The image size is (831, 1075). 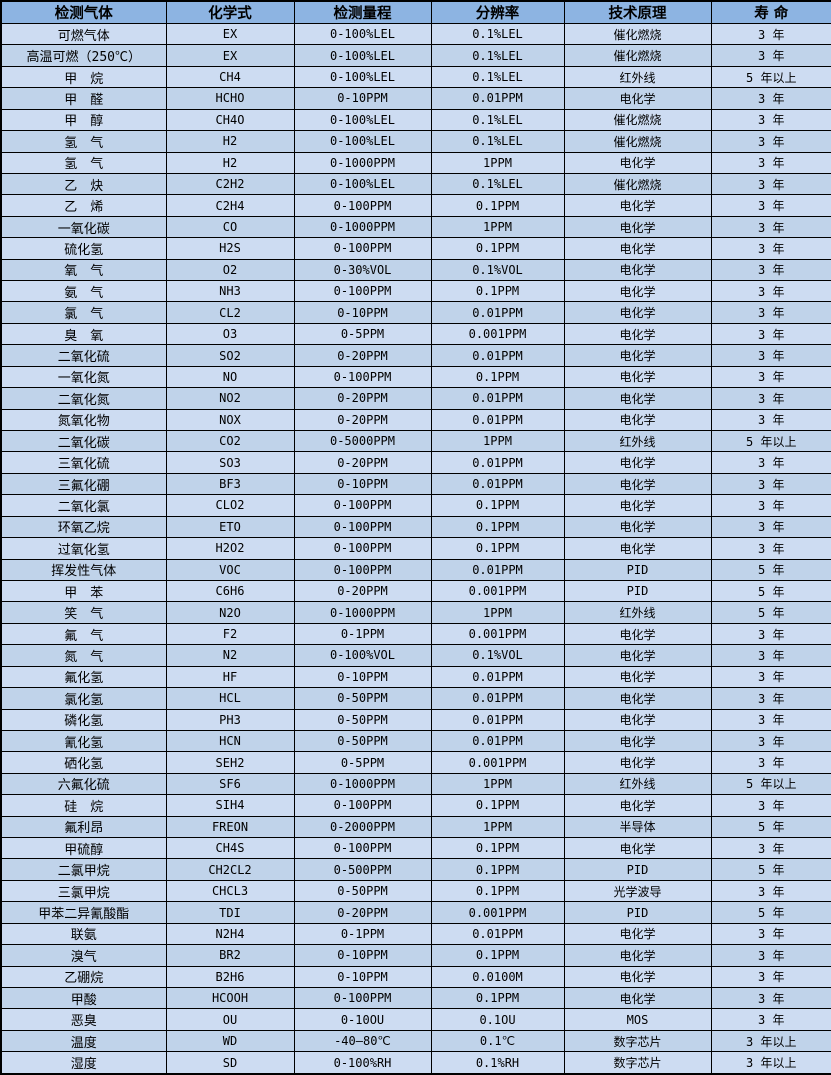 I want to click on cell-range: 0-100%LEL, so click(x=362, y=120).